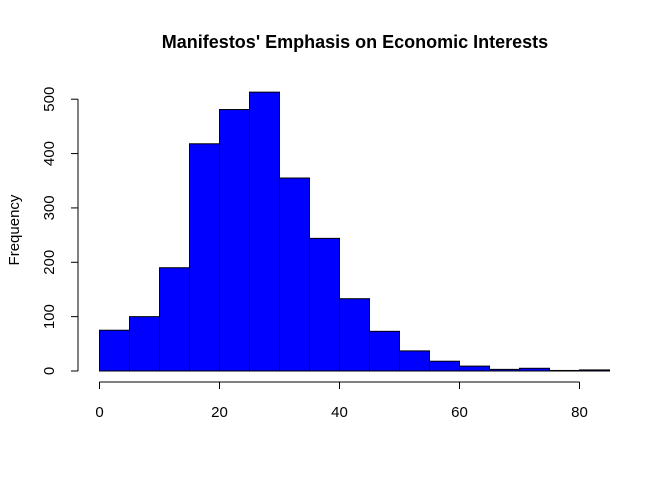  What do you see at coordinates (60, 231) in the screenshot?
I see `y-axis: 0 100 200 300 400 500` at bounding box center [60, 231].